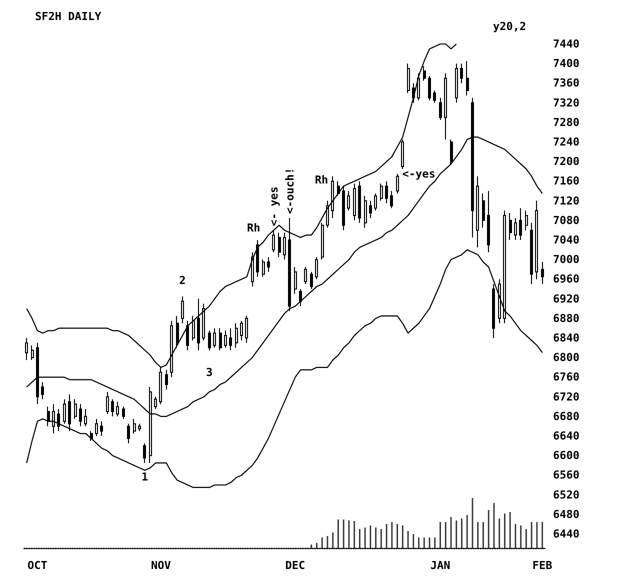  Describe the element at coordinates (566, 240) in the screenshot. I see `y-tick-label: 7040` at that location.